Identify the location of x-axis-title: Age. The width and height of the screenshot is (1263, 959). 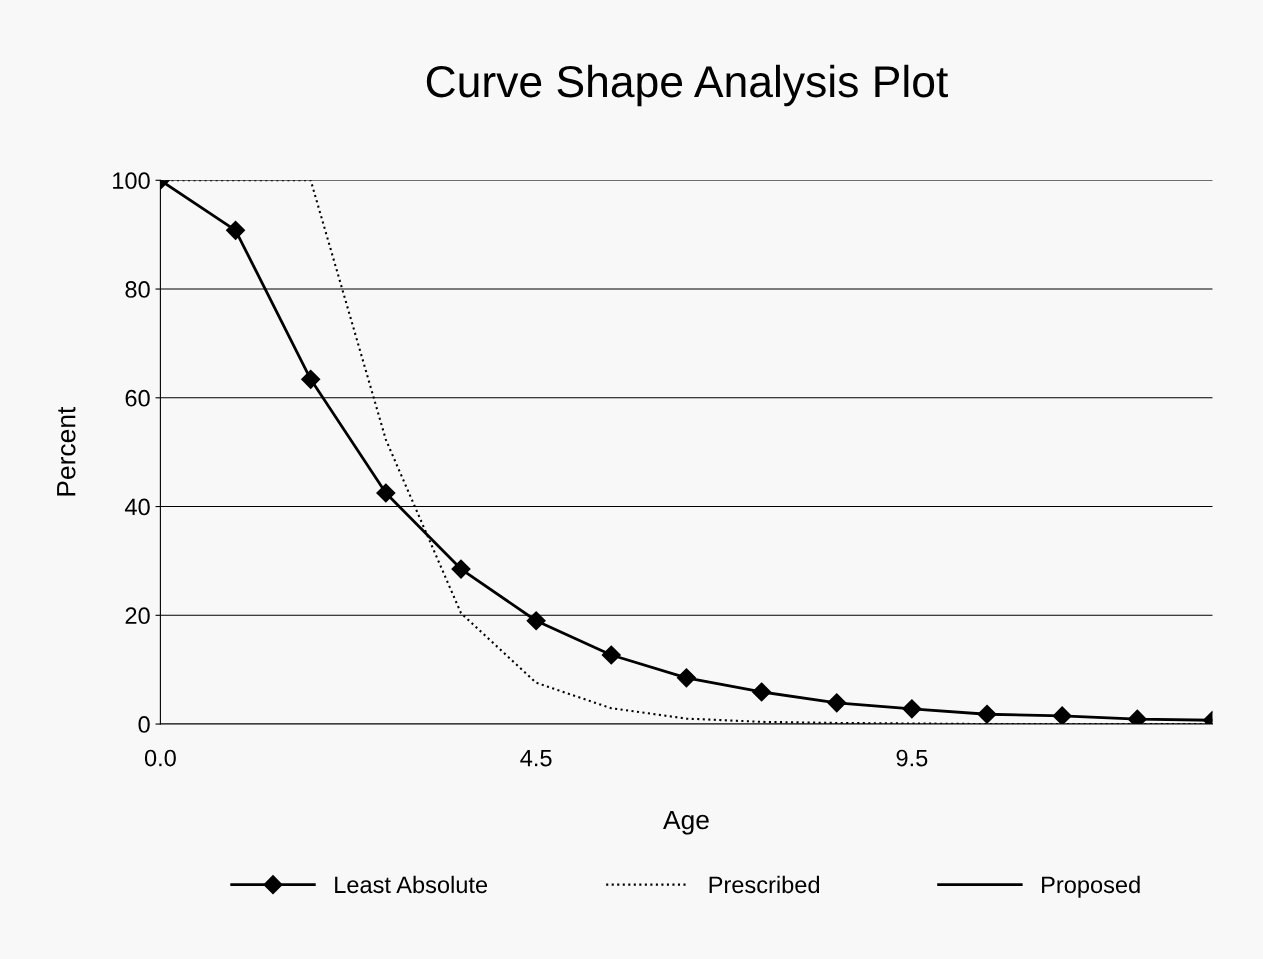
(686, 822).